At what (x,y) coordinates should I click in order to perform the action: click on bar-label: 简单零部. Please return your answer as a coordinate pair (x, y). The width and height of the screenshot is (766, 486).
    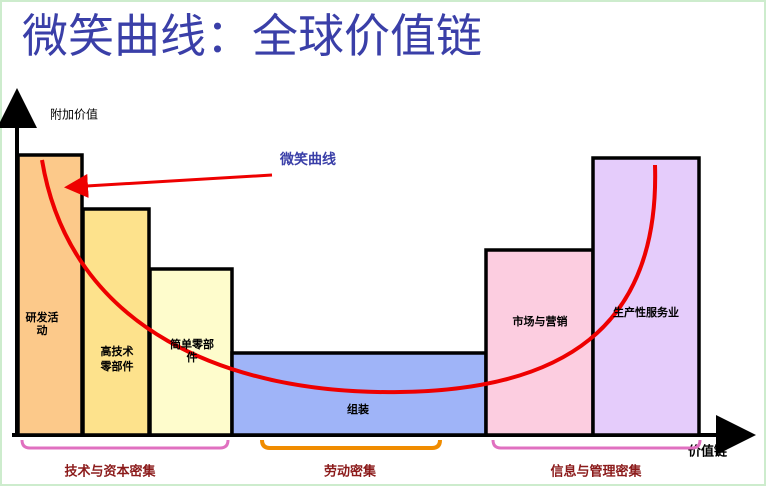
    Looking at the image, I should click on (192, 344).